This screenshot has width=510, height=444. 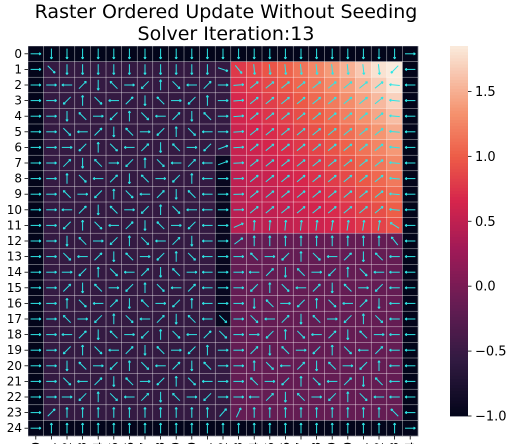 I want to click on y-tick-label: 15, so click(x=14, y=288).